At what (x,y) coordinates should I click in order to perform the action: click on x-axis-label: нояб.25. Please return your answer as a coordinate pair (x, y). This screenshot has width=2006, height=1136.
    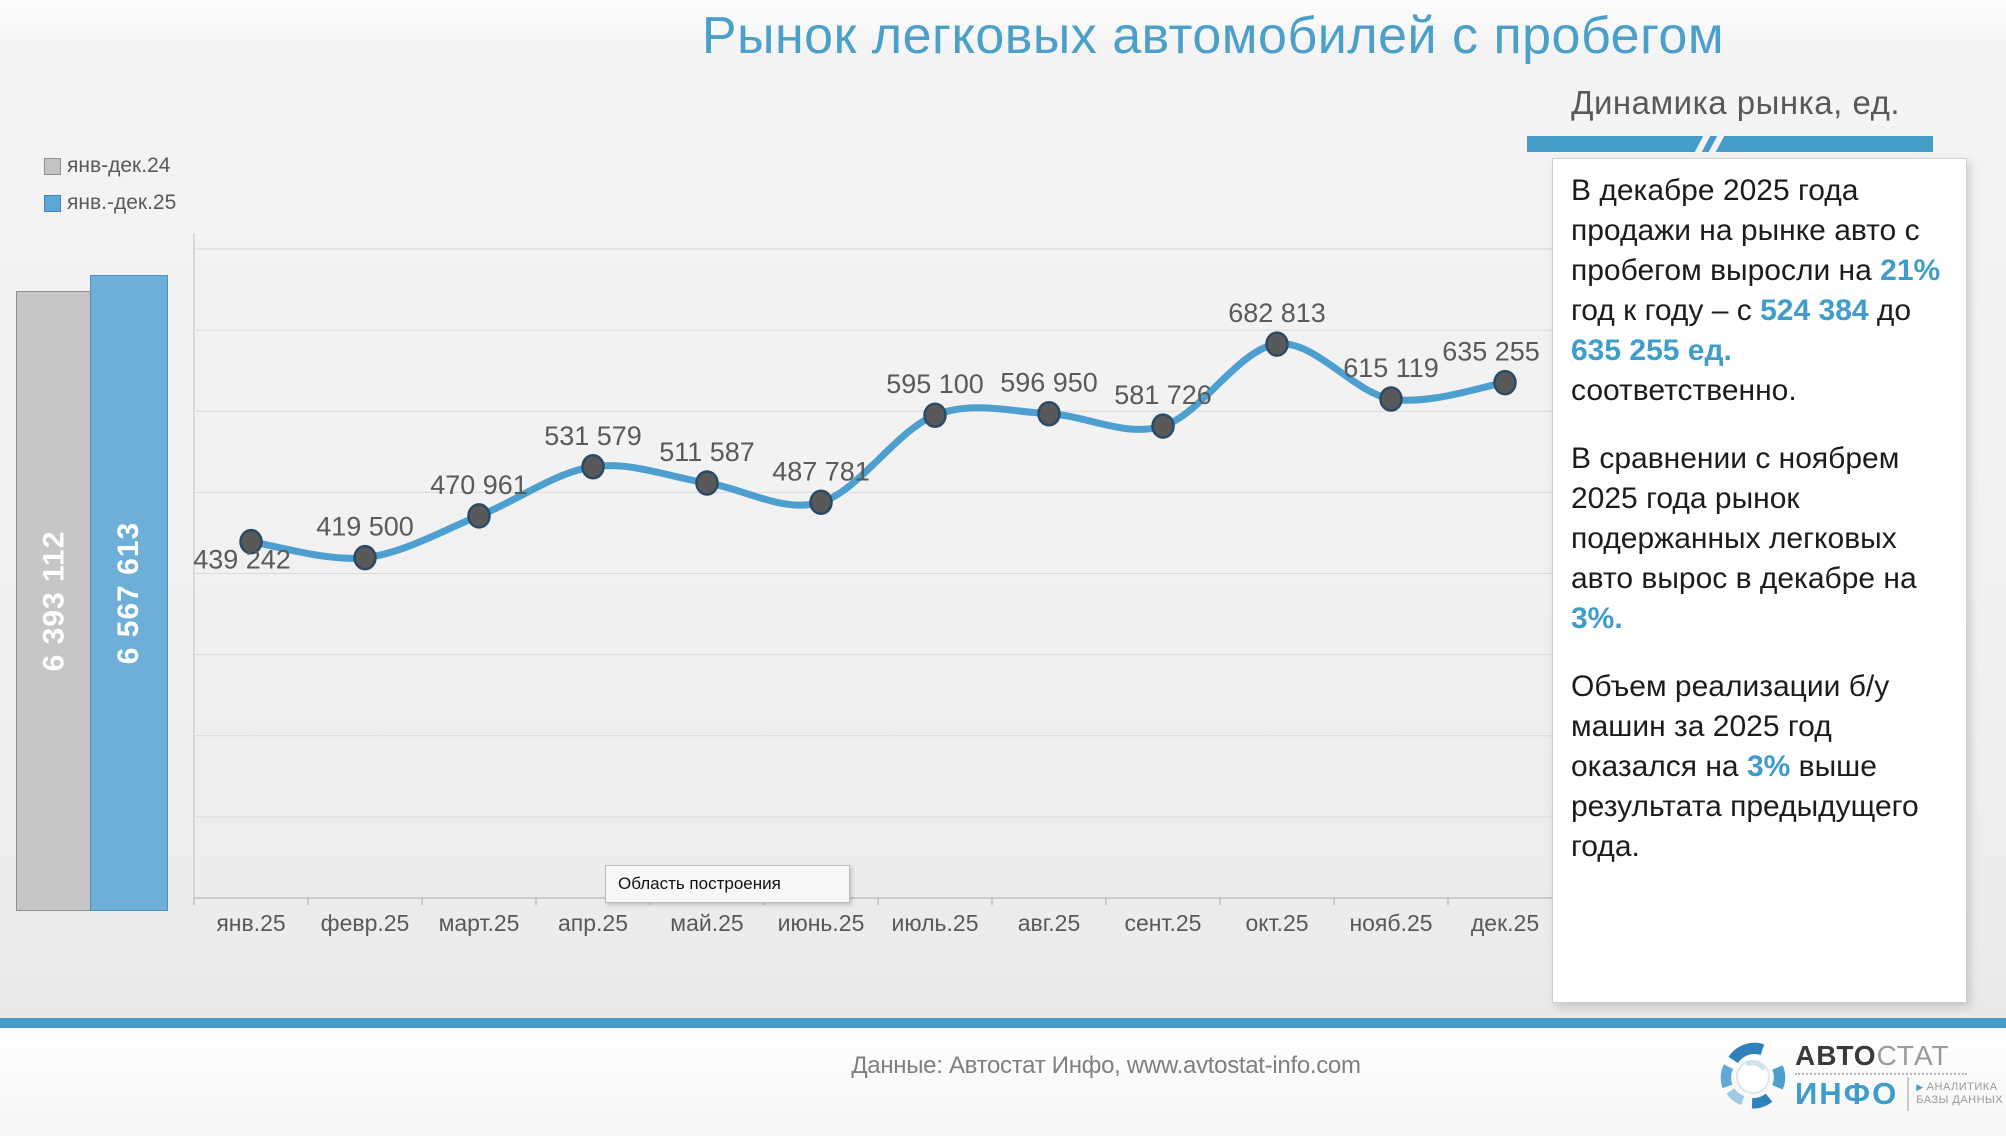
    Looking at the image, I should click on (1390, 923).